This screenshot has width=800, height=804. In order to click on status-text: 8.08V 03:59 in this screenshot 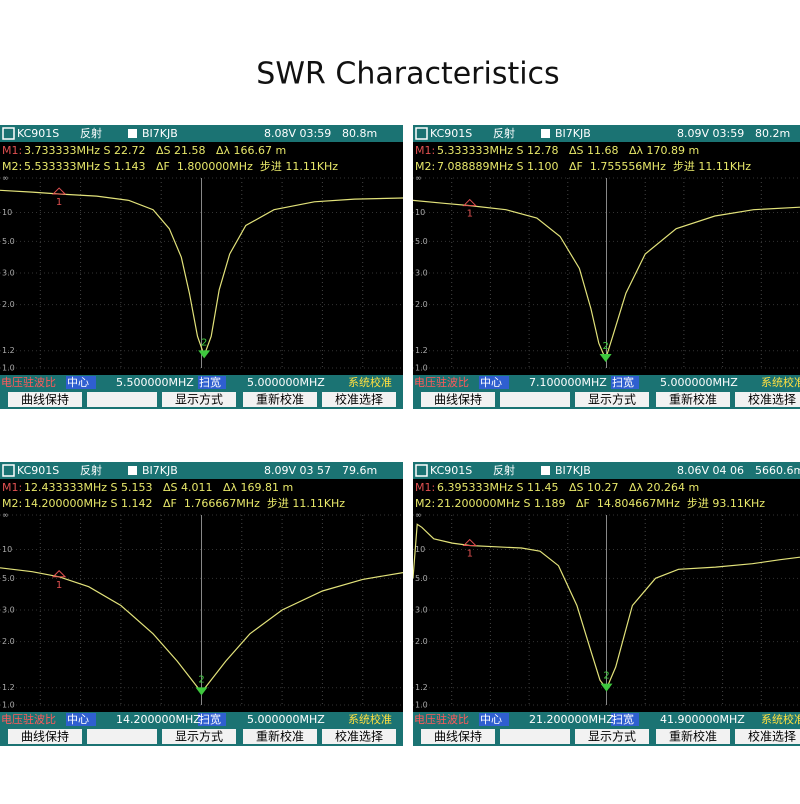, I will do `click(297, 133)`.